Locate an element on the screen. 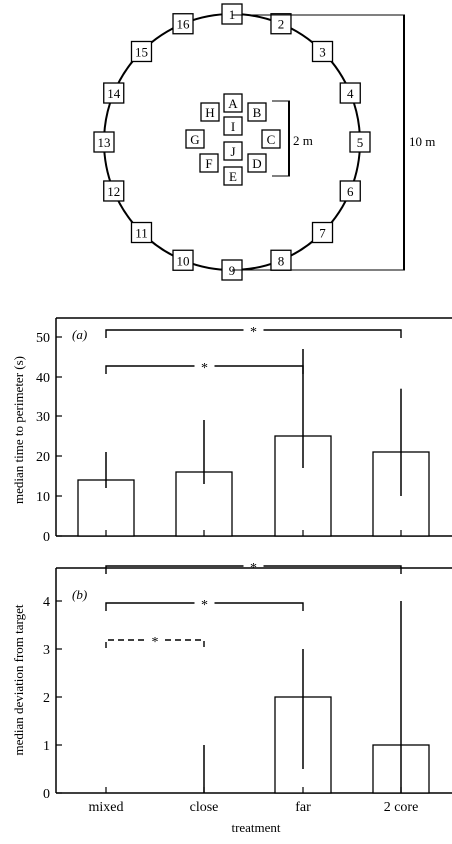  core-box: G is located at coordinates (195, 139).